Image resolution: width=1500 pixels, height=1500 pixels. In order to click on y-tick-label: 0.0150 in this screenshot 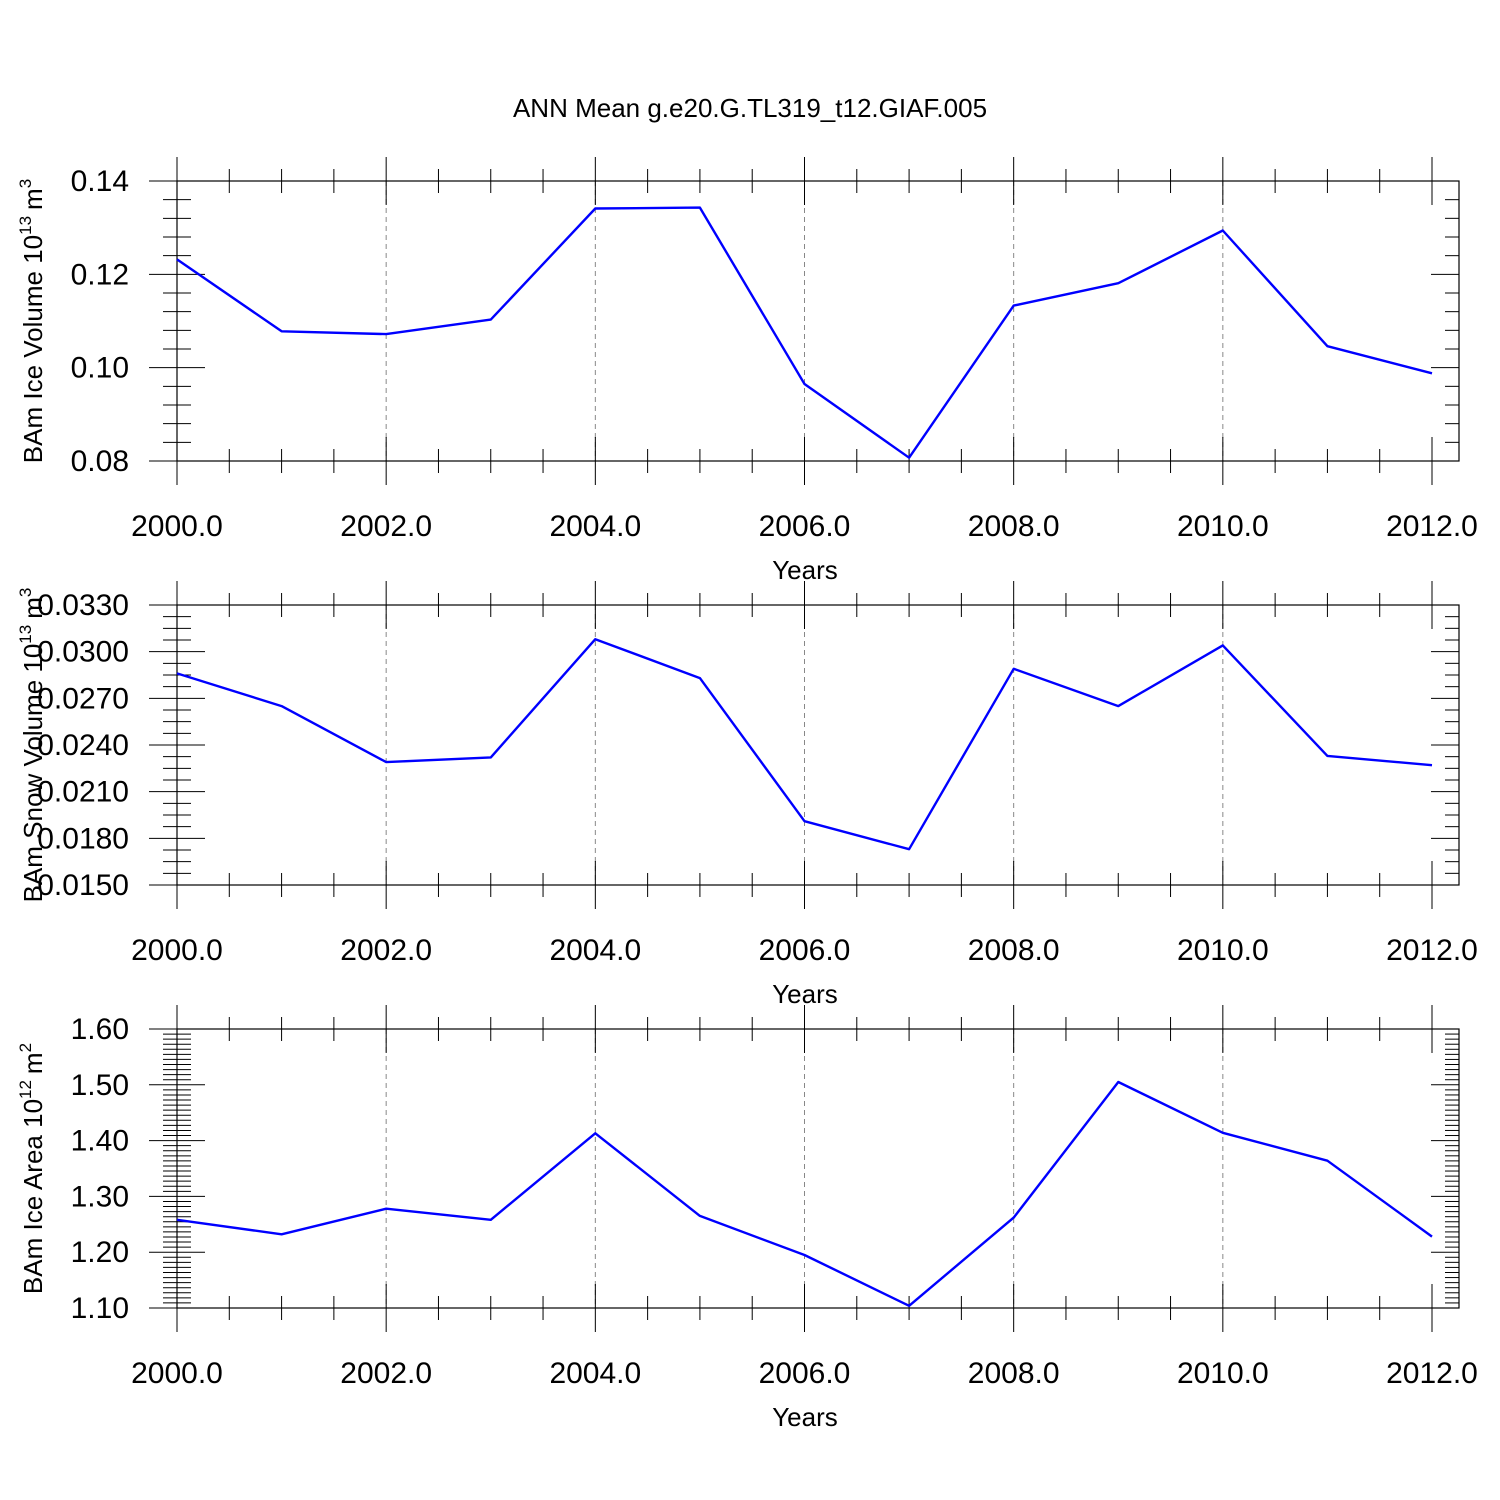, I will do `click(83, 885)`.